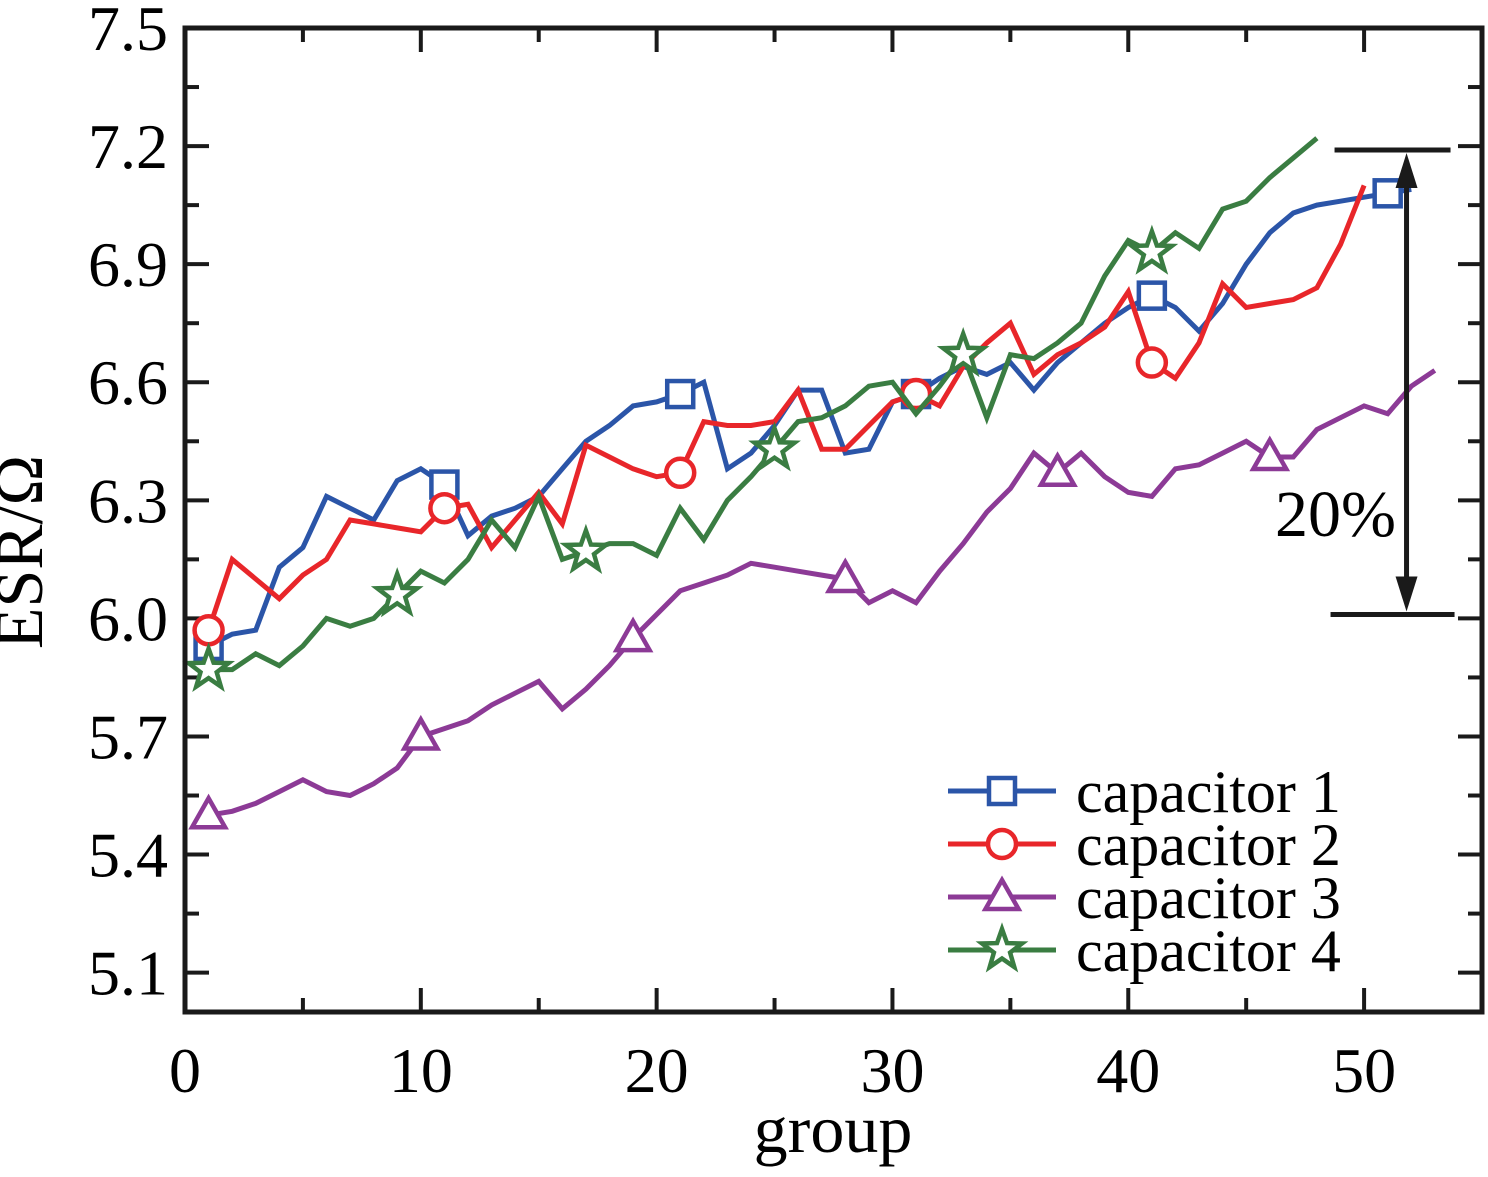  Describe the element at coordinates (833, 1129) in the screenshot. I see `x-axis-label: group` at that location.